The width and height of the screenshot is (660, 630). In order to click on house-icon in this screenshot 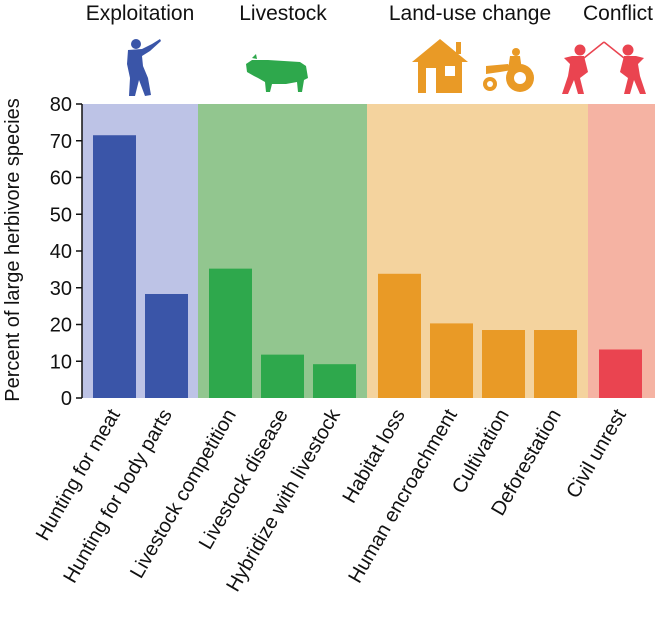, I will do `click(440, 66)`.